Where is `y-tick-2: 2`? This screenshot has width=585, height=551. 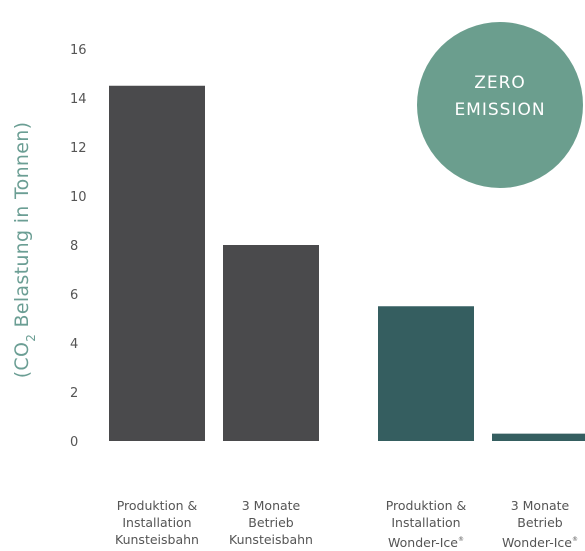 y-tick-2: 2 is located at coordinates (74, 393).